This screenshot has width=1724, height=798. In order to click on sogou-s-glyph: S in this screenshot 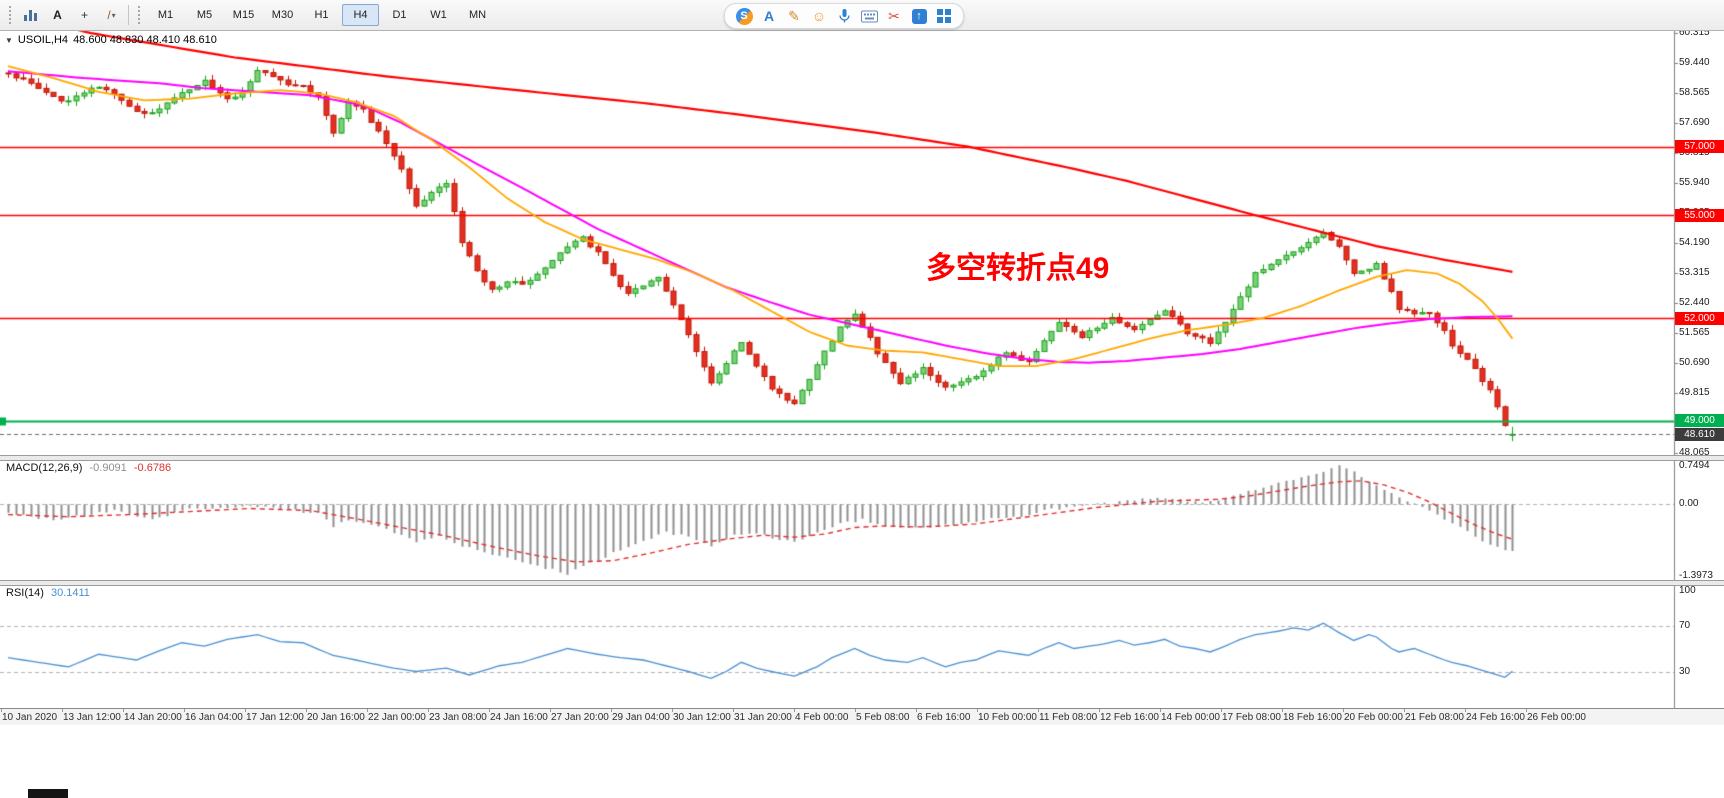, I will do `click(744, 16)`.